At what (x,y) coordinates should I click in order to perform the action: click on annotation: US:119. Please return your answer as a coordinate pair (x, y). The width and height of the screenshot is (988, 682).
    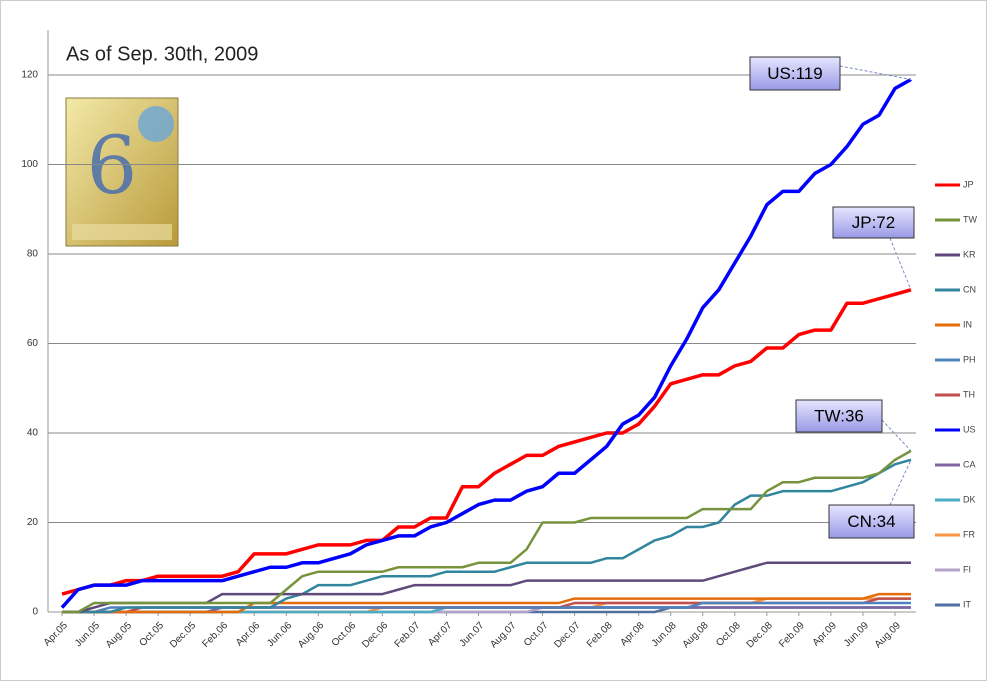
    Looking at the image, I should click on (794, 73).